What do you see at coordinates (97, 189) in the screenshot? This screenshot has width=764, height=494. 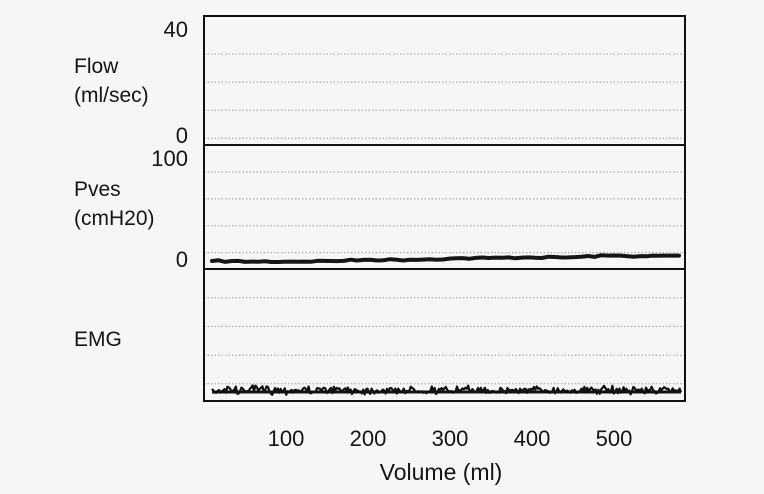 I see `pves-ylabel-line: Pves` at bounding box center [97, 189].